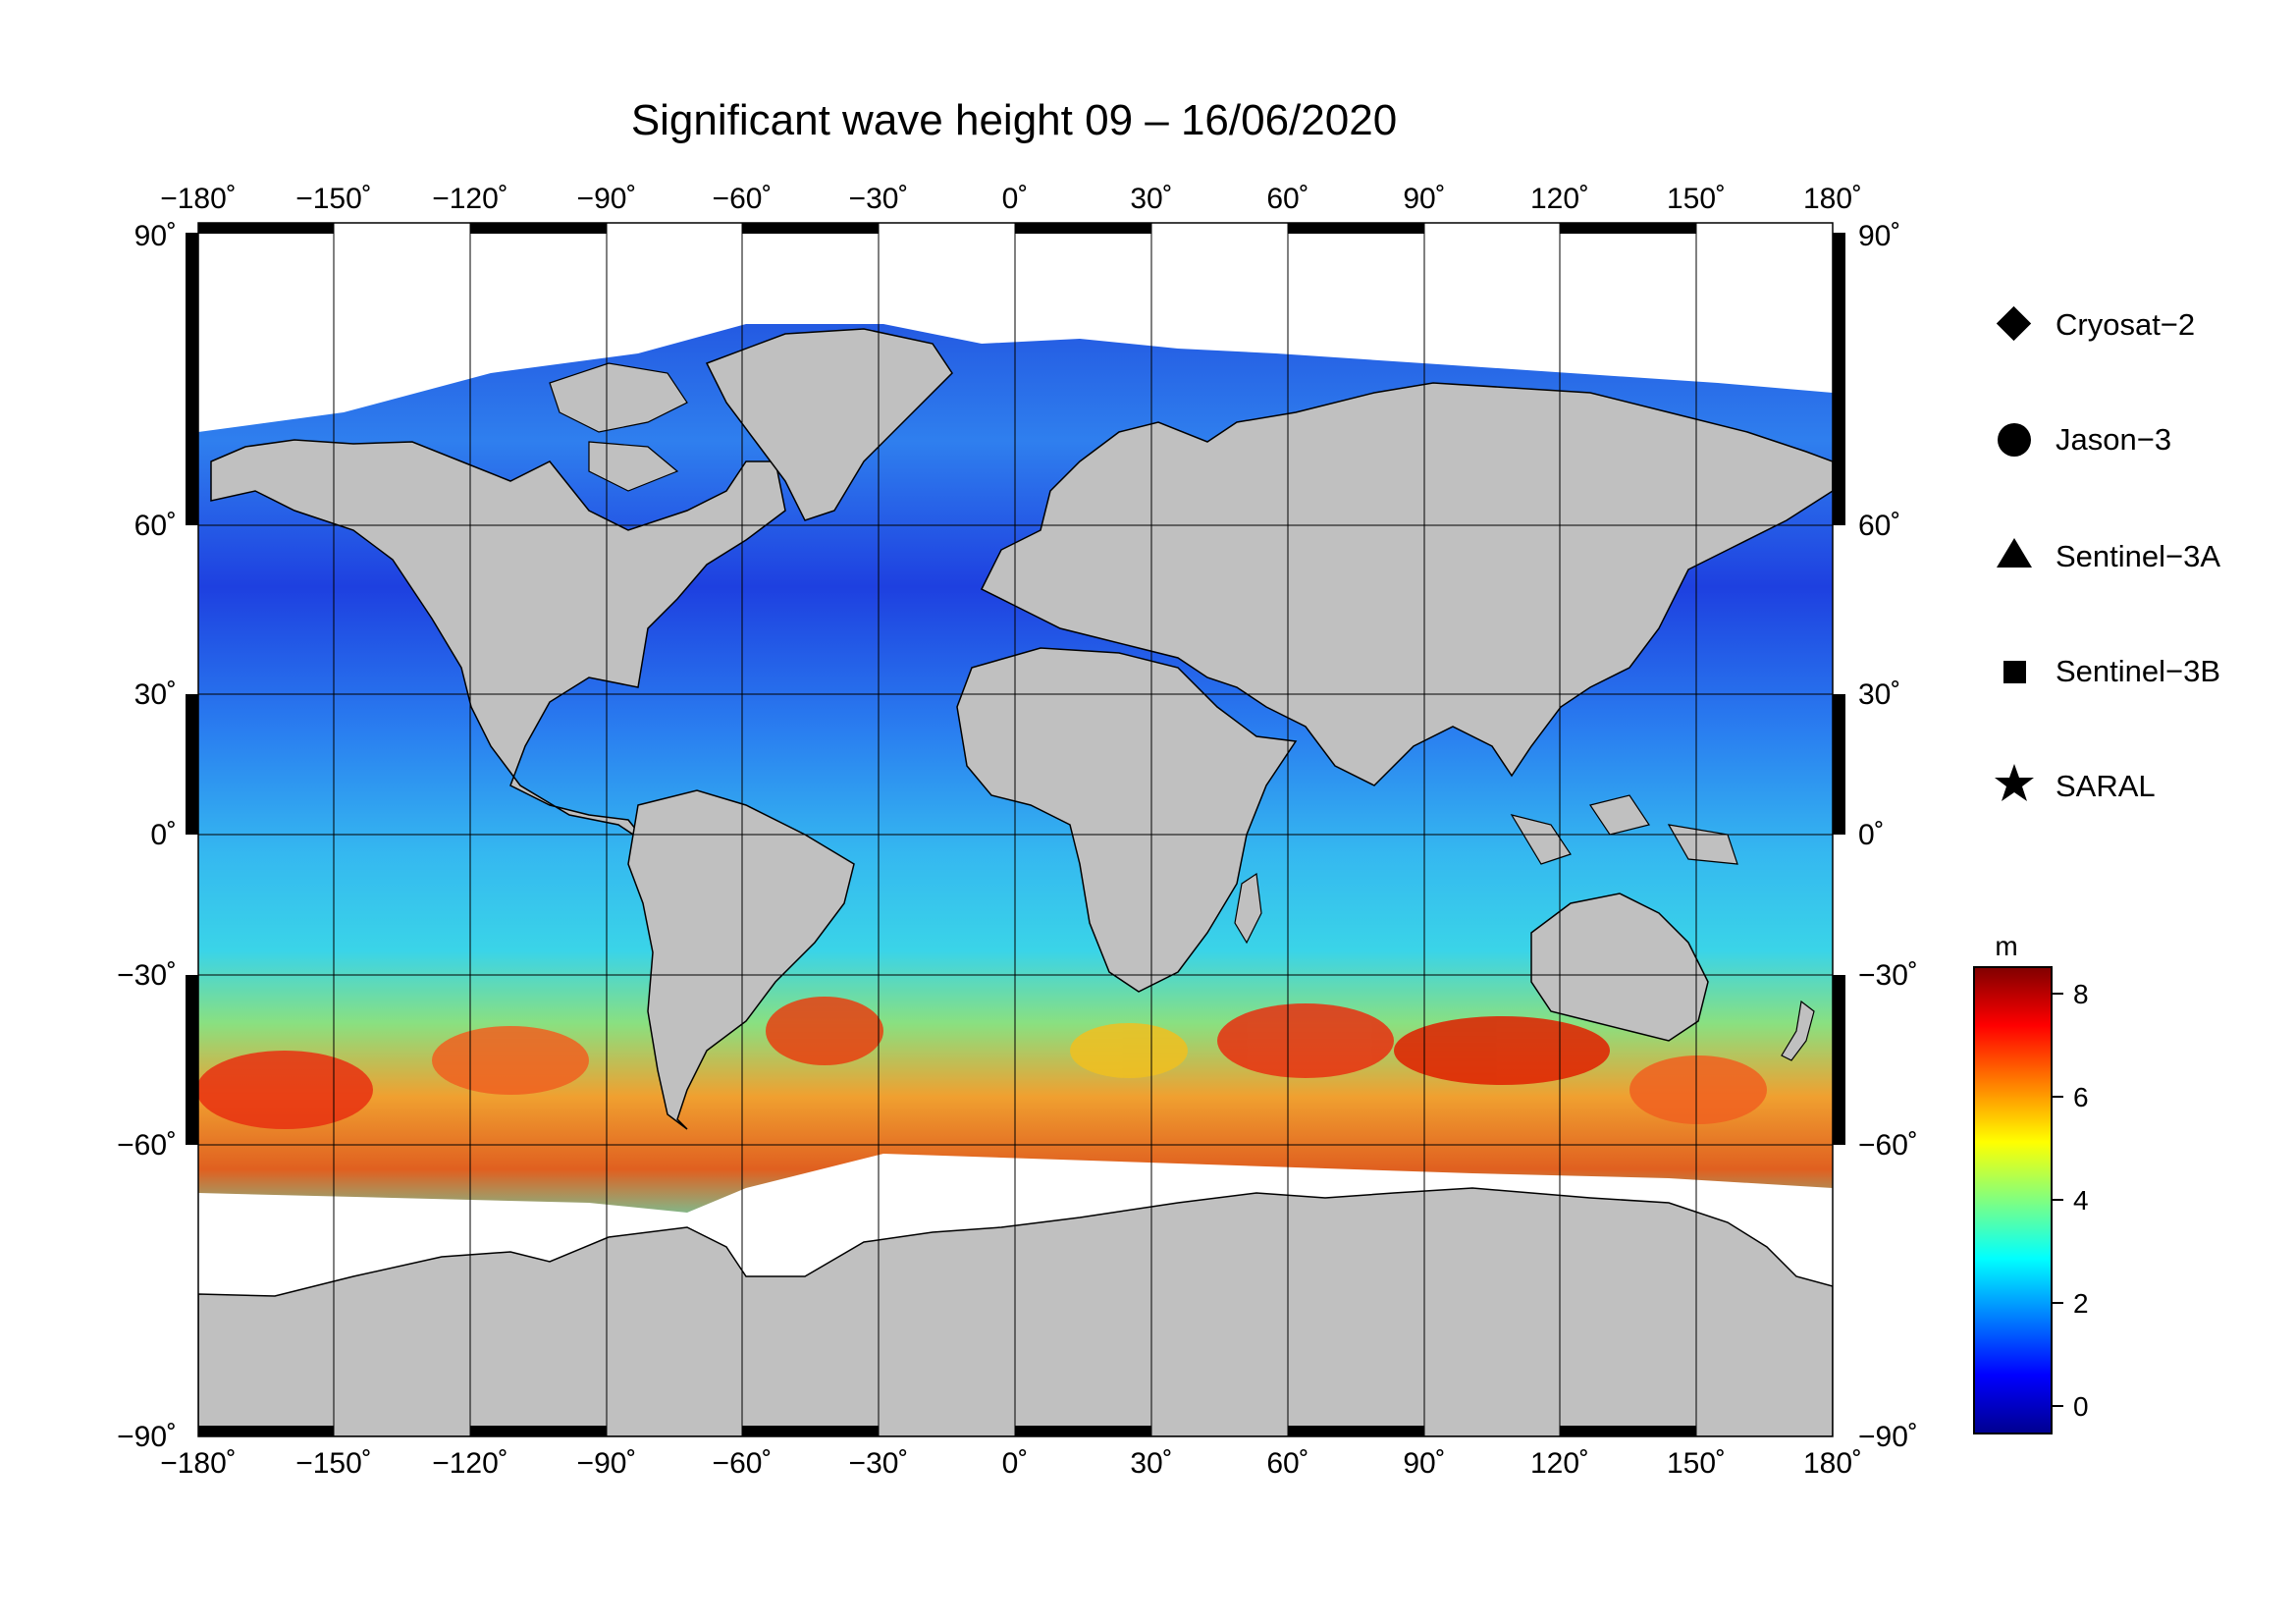  Describe the element at coordinates (1624, 829) in the screenshot. I see `maritime-continent` at that location.